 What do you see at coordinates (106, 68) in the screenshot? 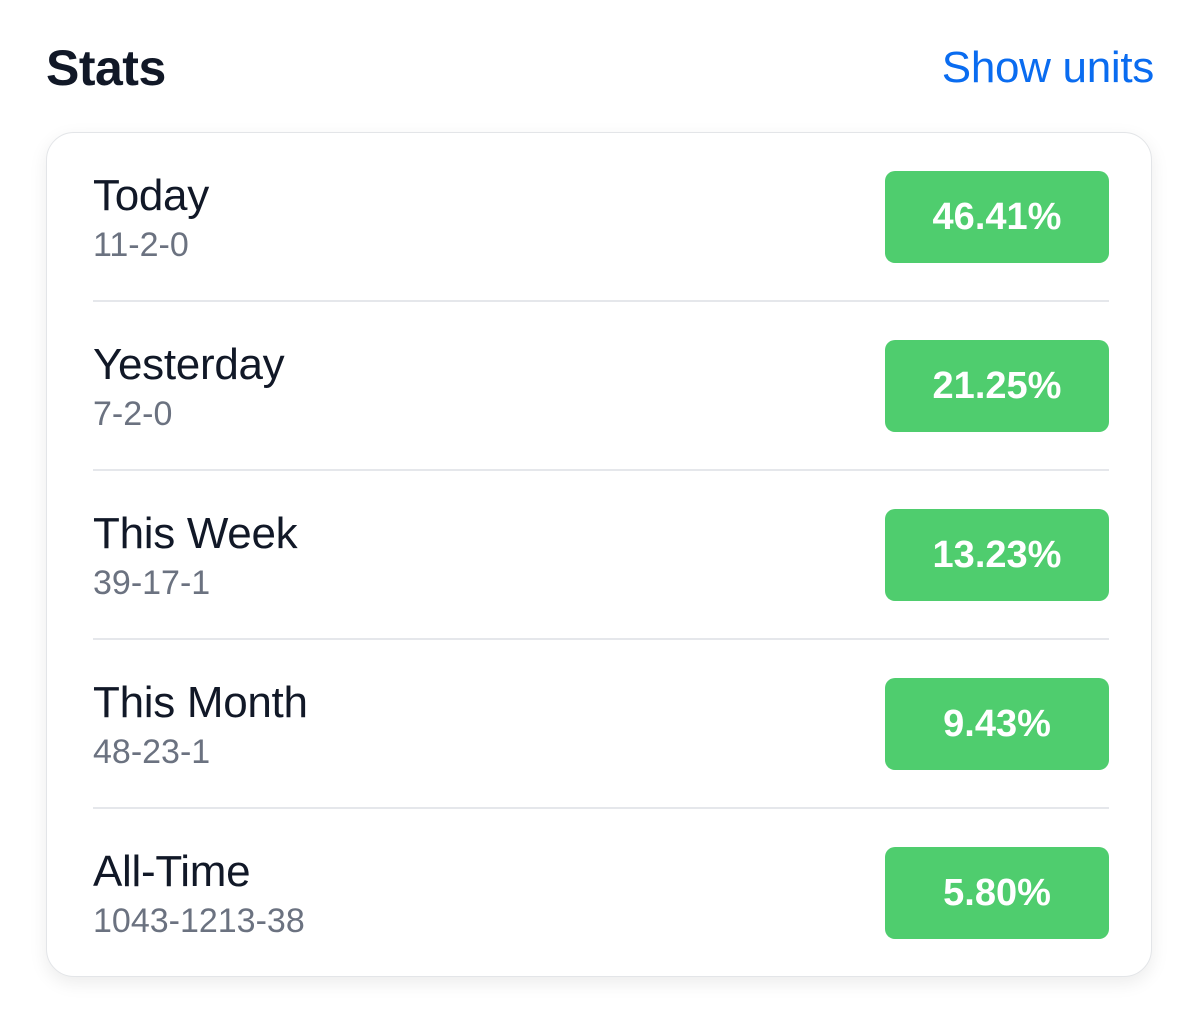
I see `page-title: Stats` at bounding box center [106, 68].